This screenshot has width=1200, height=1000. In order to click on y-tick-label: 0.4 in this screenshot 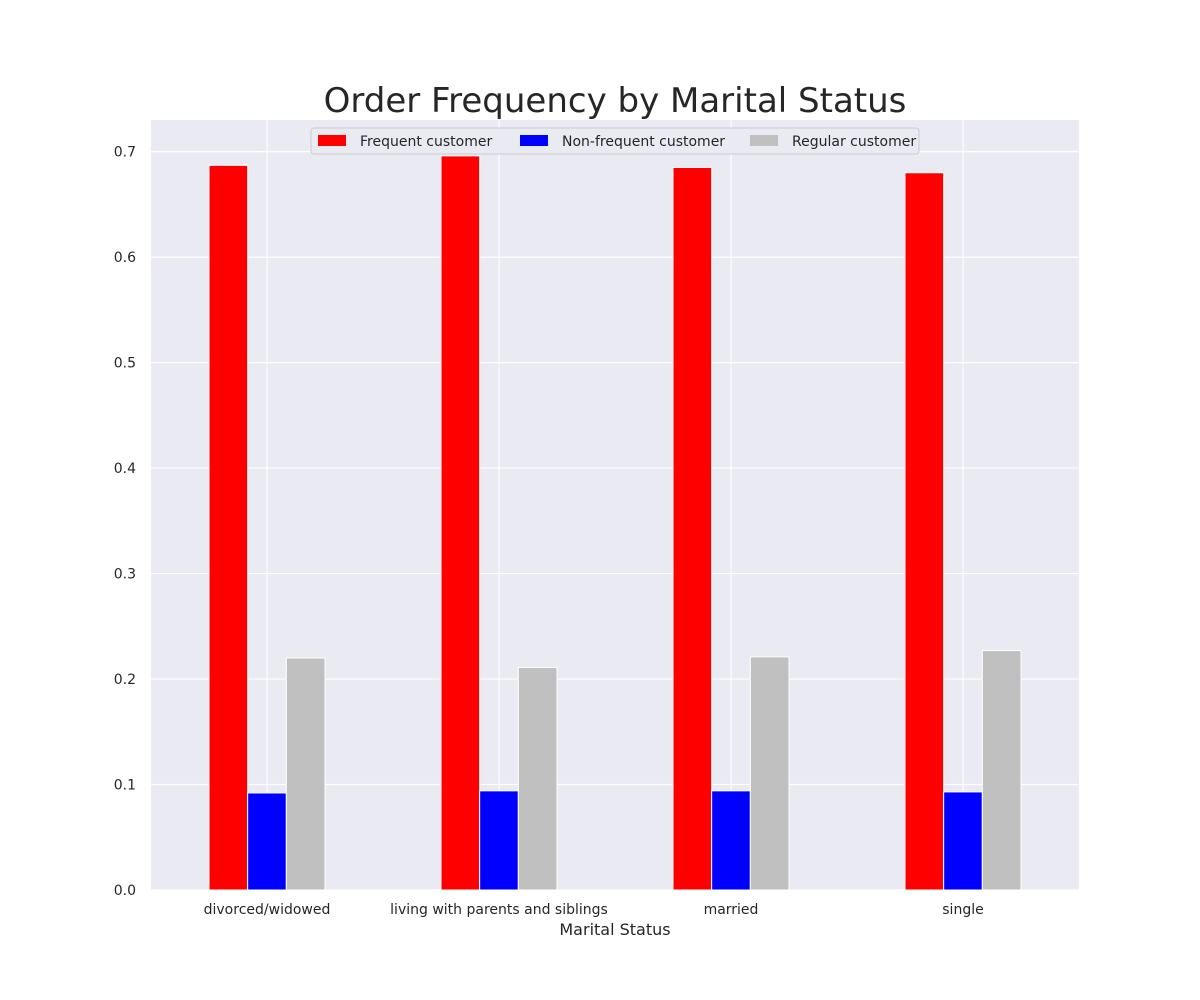, I will do `click(125, 469)`.